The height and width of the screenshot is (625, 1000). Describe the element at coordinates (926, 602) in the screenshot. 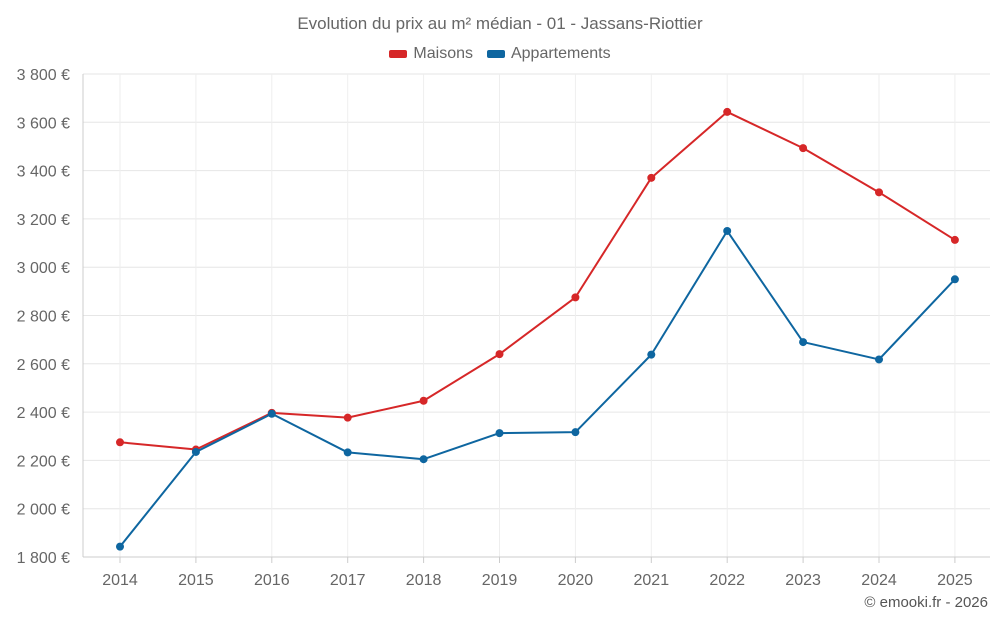

I see `copyright-text: © emooki.fr - 2026` at that location.